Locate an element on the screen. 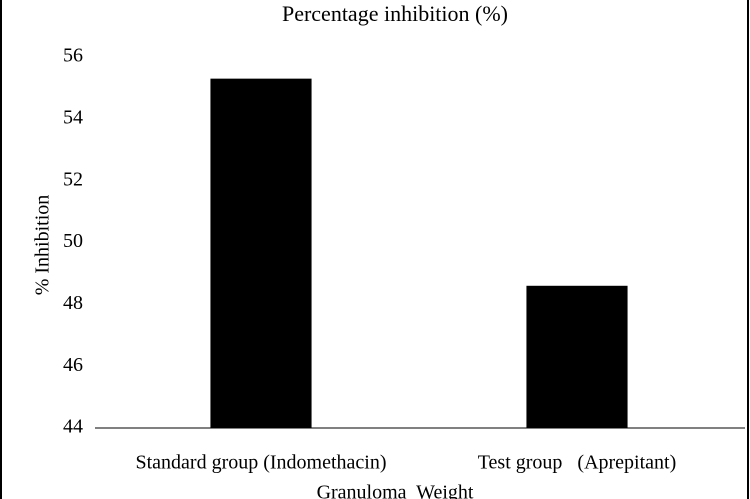 The image size is (750, 499). y-tick-label: 54 is located at coordinates (73, 117).